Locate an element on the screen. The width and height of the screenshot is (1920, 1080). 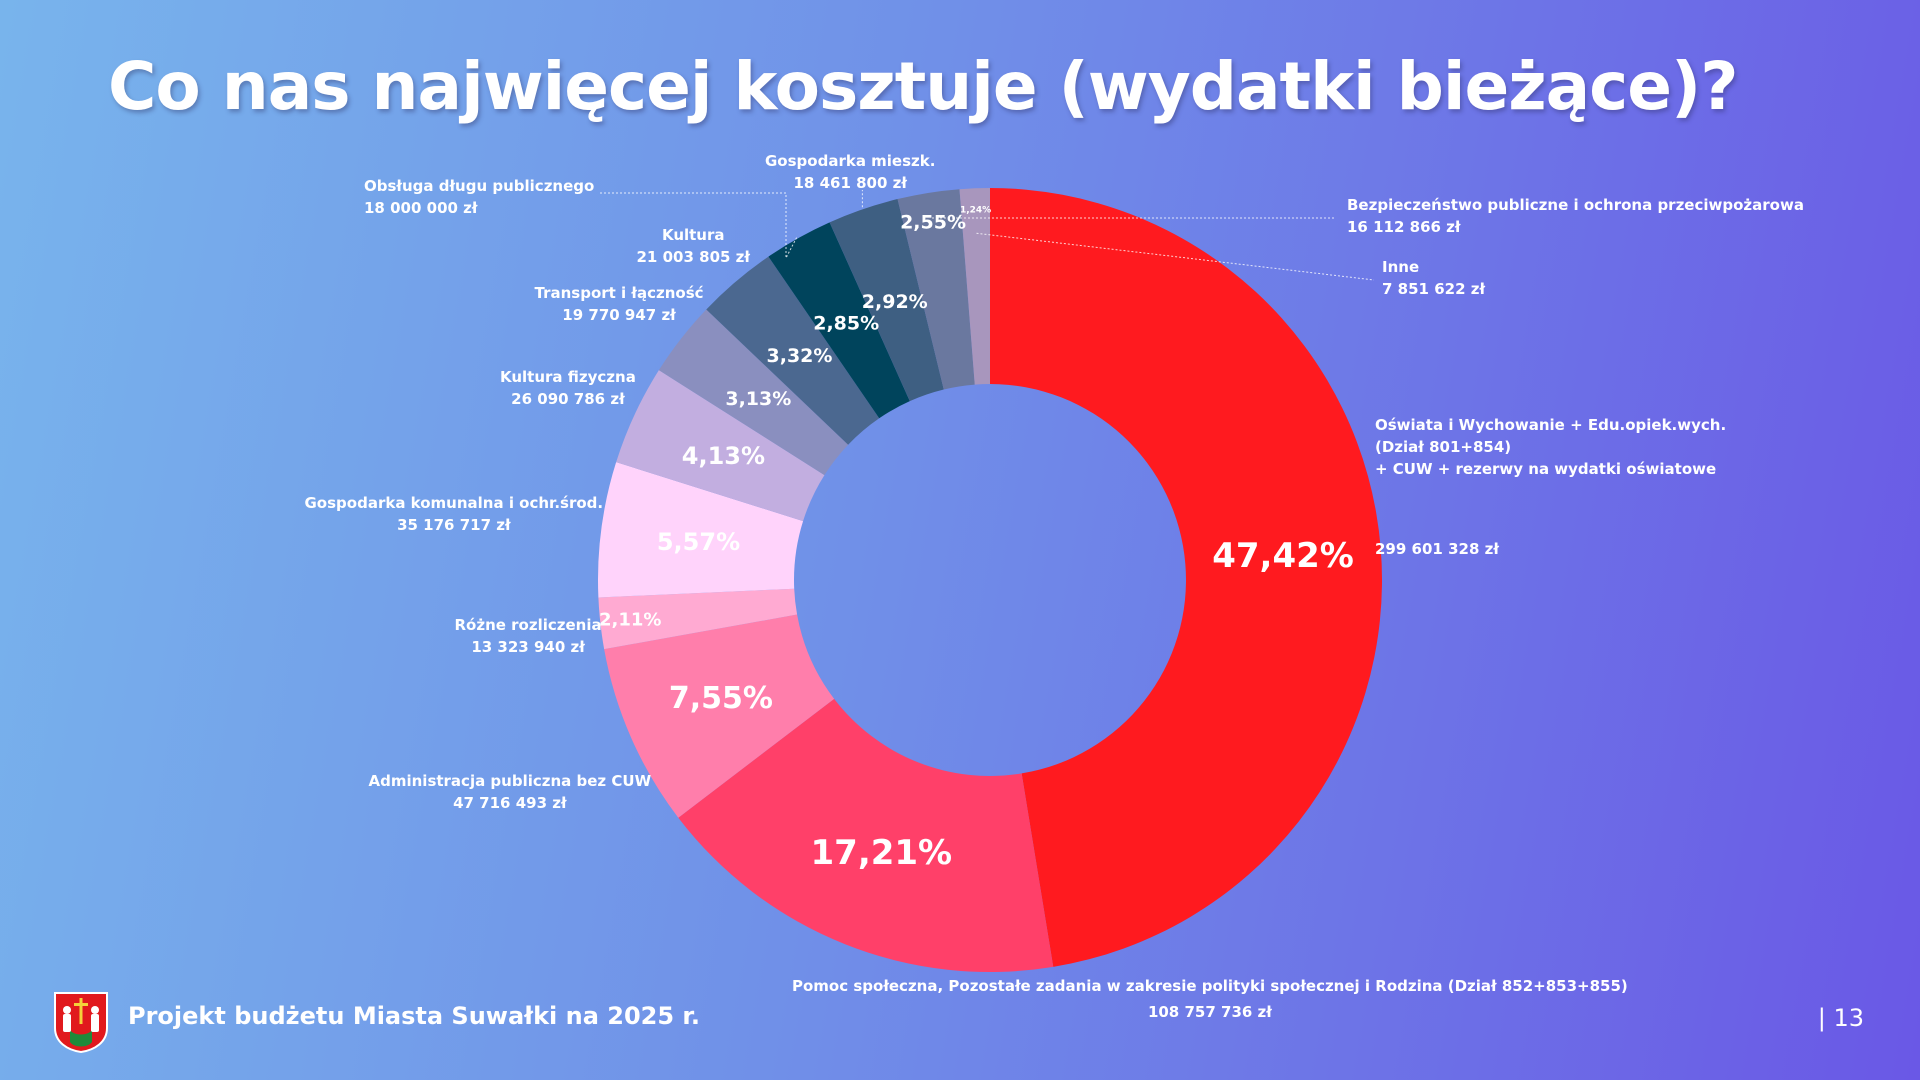
category-amount: 299 601 328 zł is located at coordinates (1437, 549).